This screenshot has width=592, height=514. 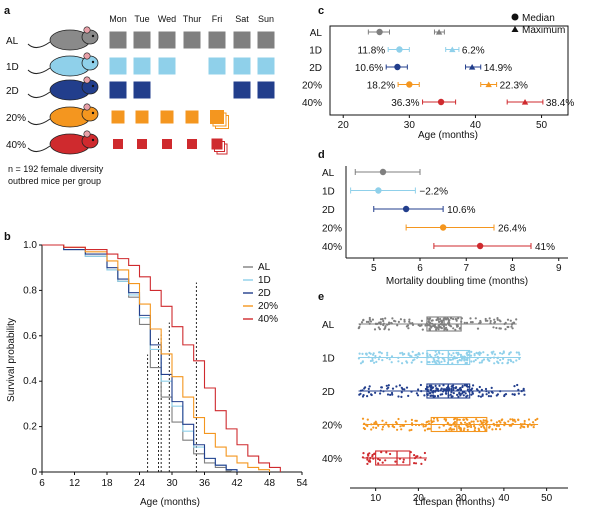 What do you see at coordinates (302, 483) in the screenshot?
I see `x-tick-label: 54` at bounding box center [302, 483].